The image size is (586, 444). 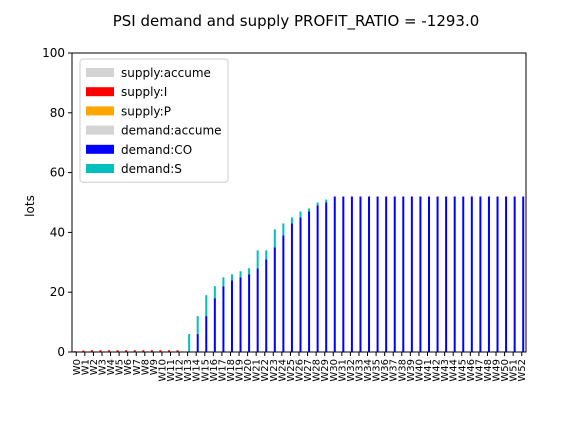 I want to click on x-tick-label: W12, so click(x=180, y=370).